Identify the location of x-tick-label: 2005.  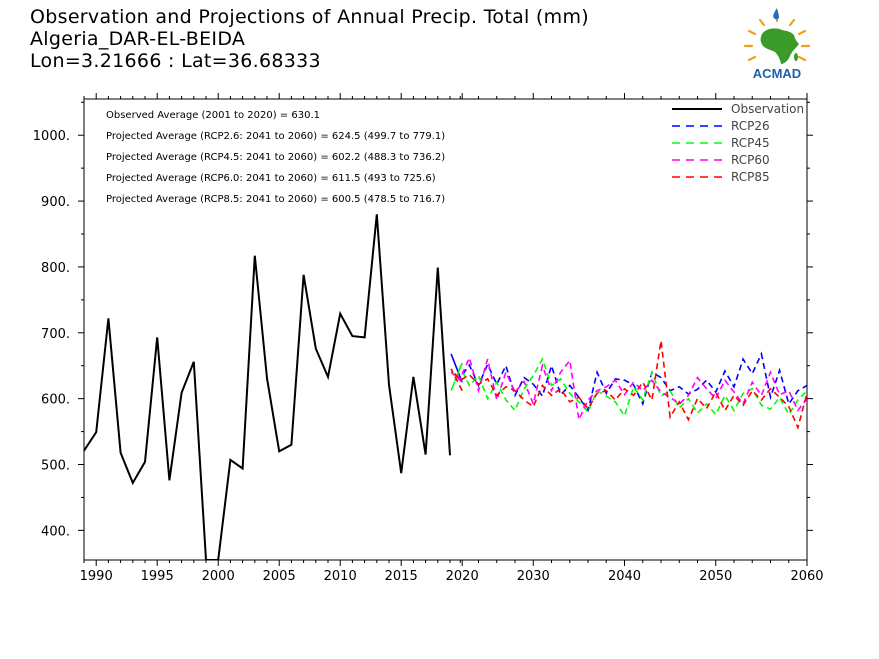
(279, 576).